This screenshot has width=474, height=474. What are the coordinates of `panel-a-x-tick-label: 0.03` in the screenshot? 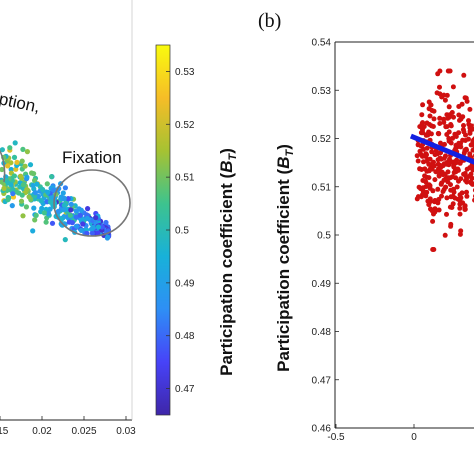 It's located at (126, 431).